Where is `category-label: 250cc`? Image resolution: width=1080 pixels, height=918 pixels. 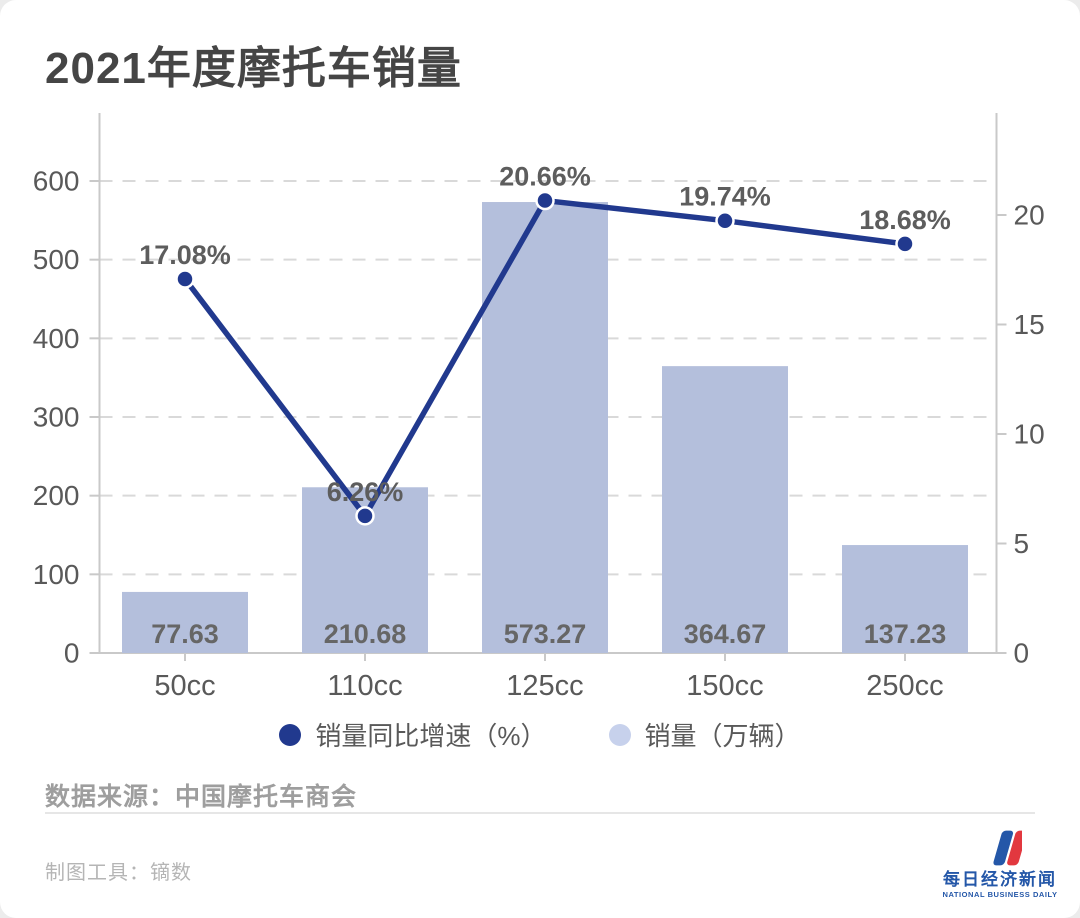 category-label: 250cc is located at coordinates (904, 686).